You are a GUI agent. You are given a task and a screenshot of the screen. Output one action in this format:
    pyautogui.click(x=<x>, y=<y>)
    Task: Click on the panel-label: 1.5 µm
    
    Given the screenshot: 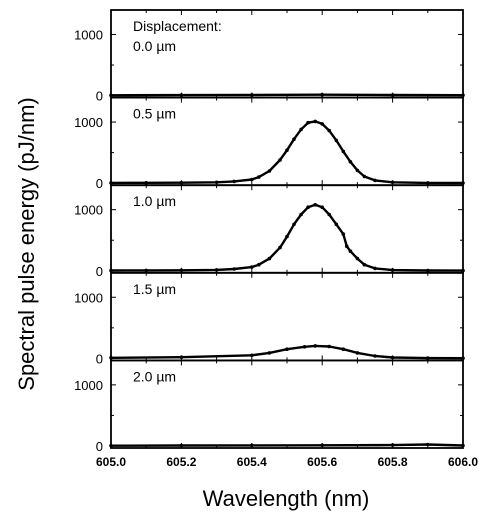 What is the action you would take?
    pyautogui.click(x=154, y=289)
    